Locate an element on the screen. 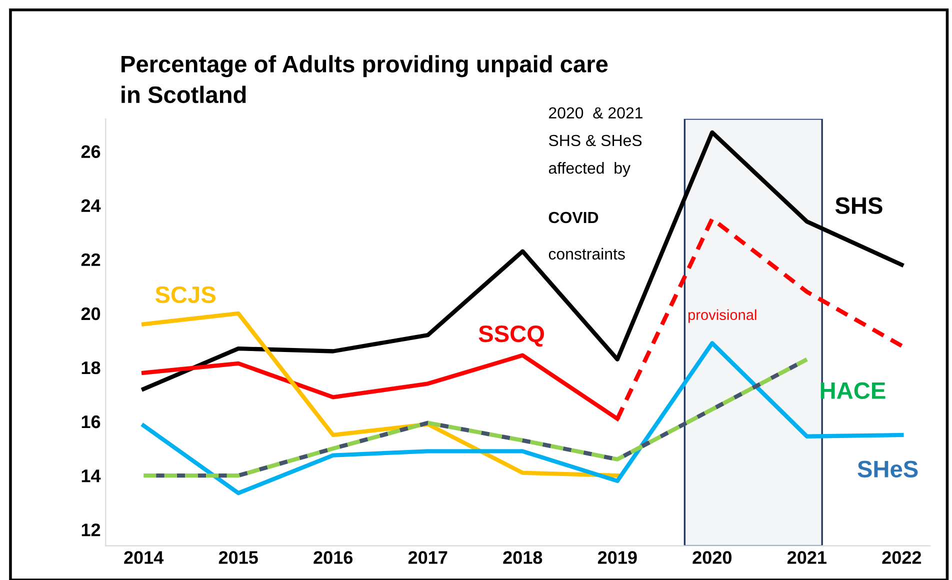 This screenshot has width=952, height=580. series-label: SCJS is located at coordinates (185, 295).